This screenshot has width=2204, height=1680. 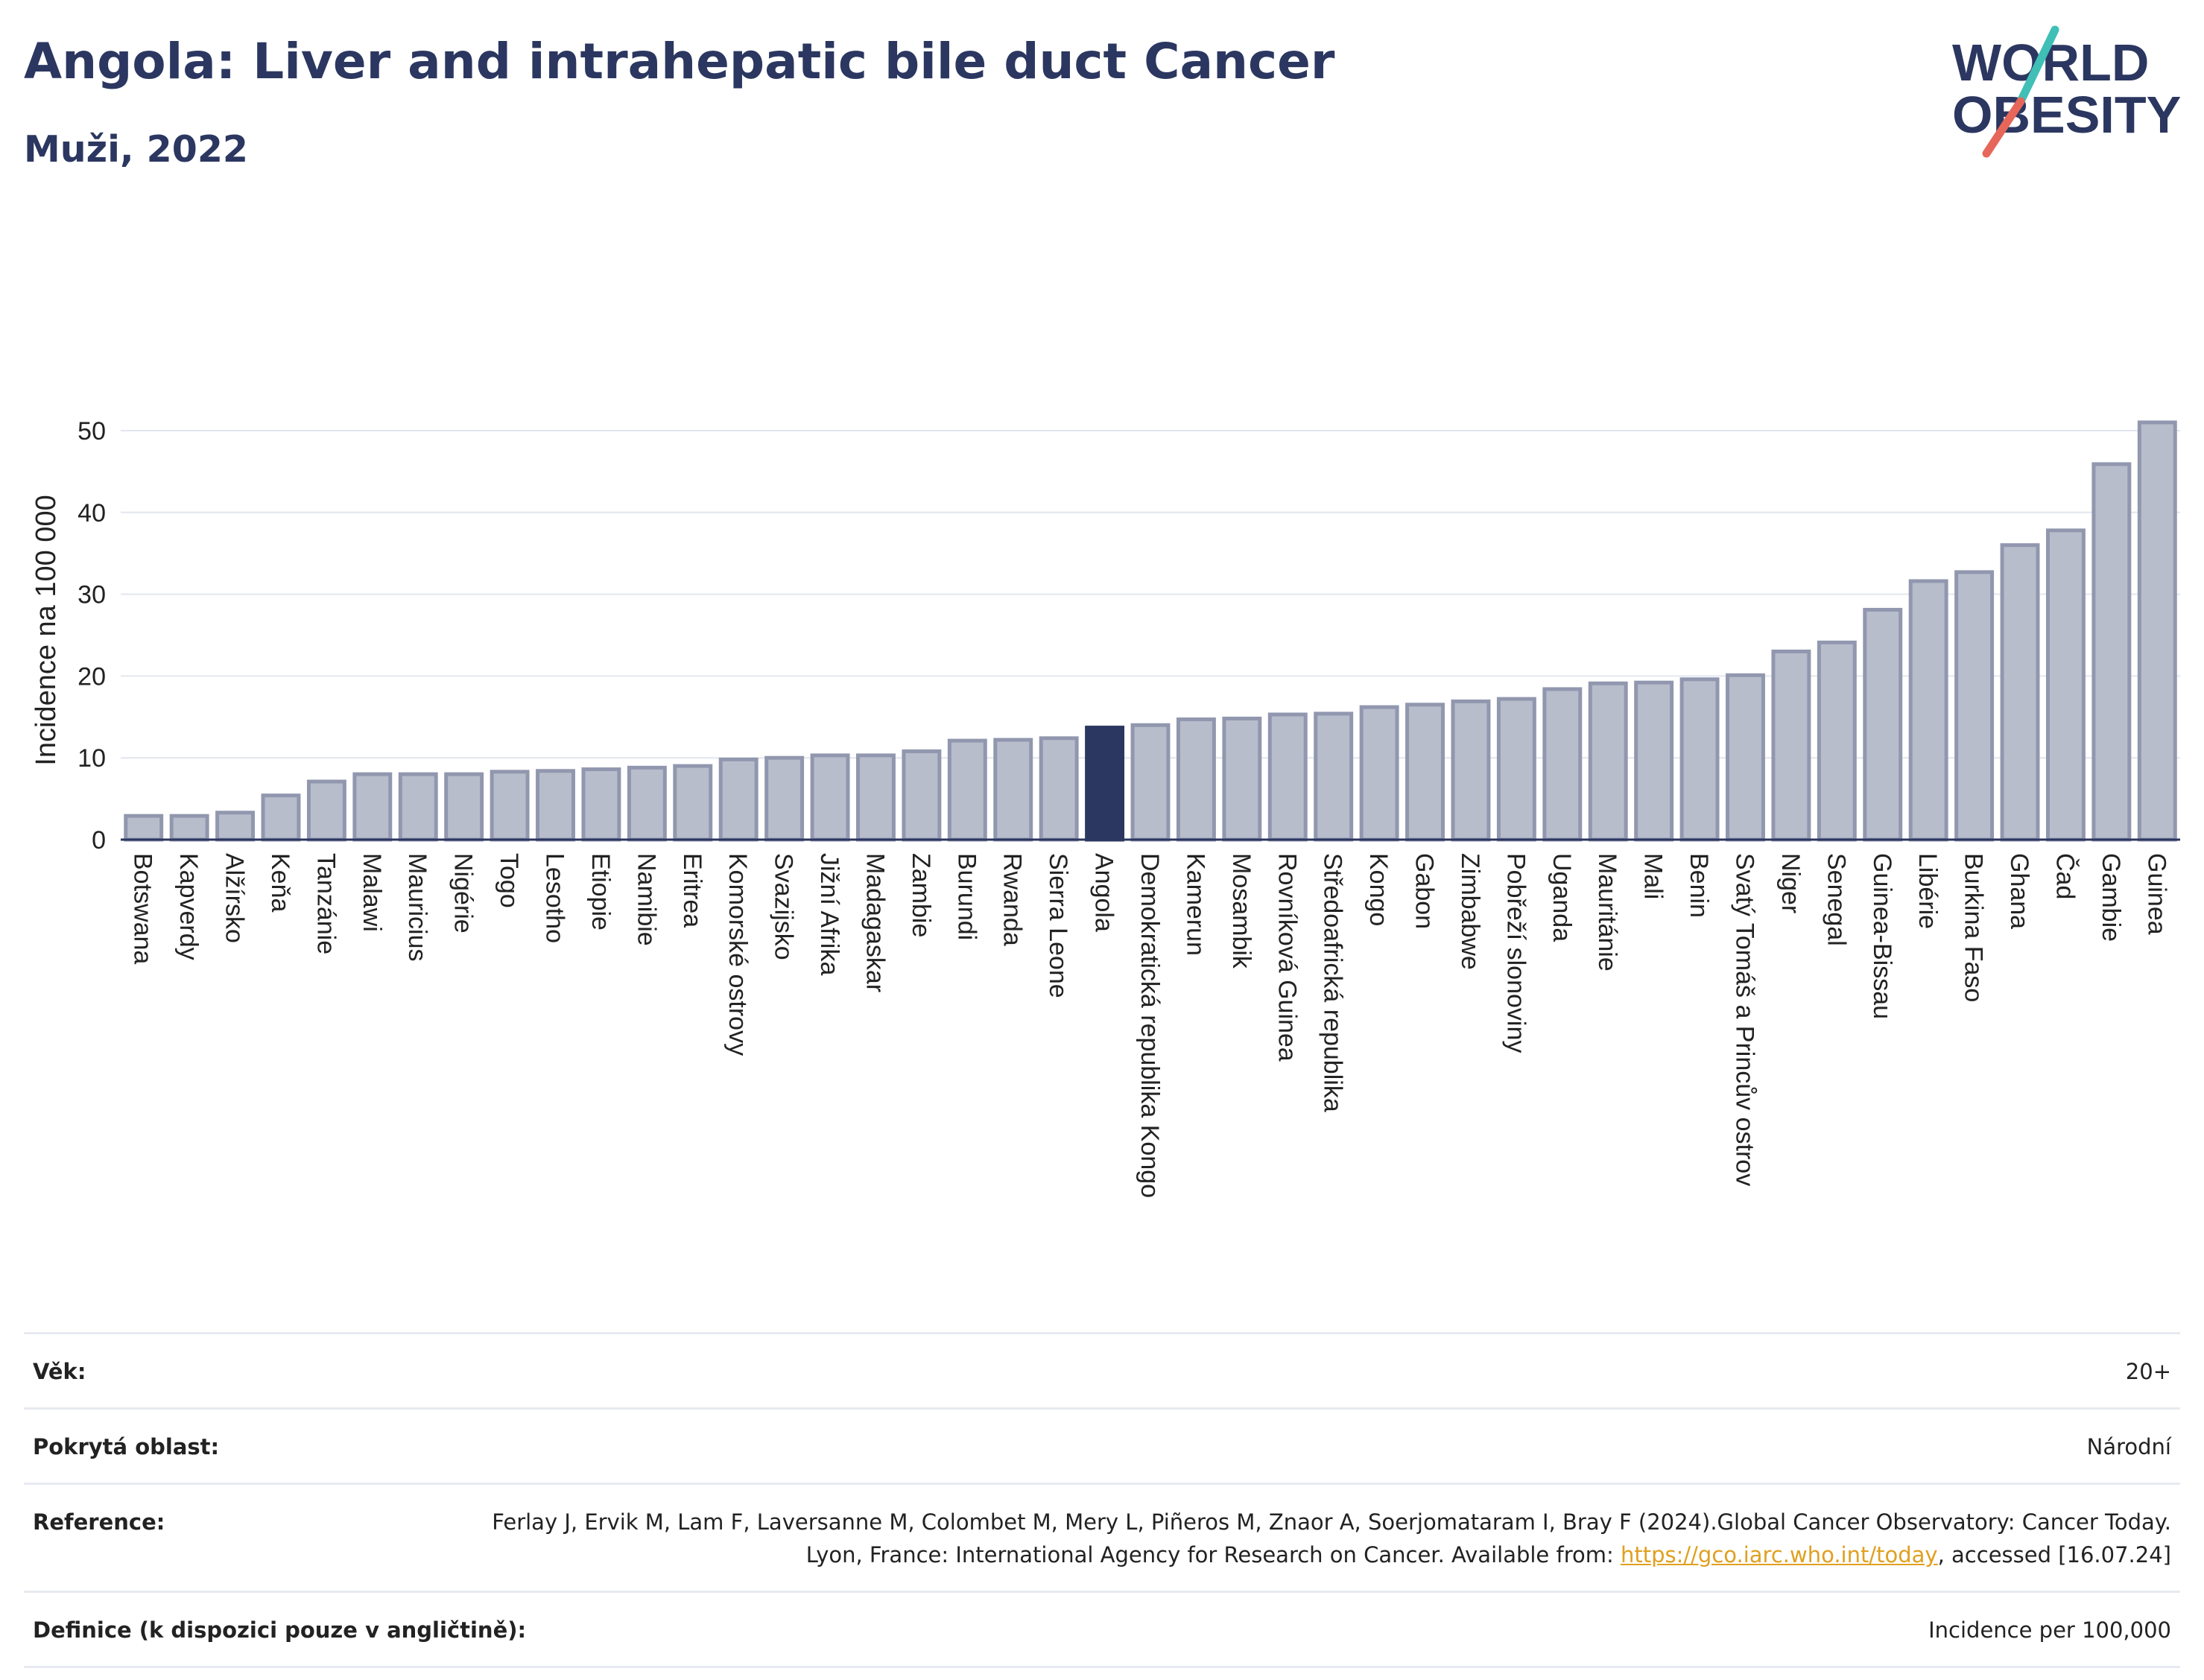 I want to click on x-tick-label: Rwanda, so click(x=1012, y=899).